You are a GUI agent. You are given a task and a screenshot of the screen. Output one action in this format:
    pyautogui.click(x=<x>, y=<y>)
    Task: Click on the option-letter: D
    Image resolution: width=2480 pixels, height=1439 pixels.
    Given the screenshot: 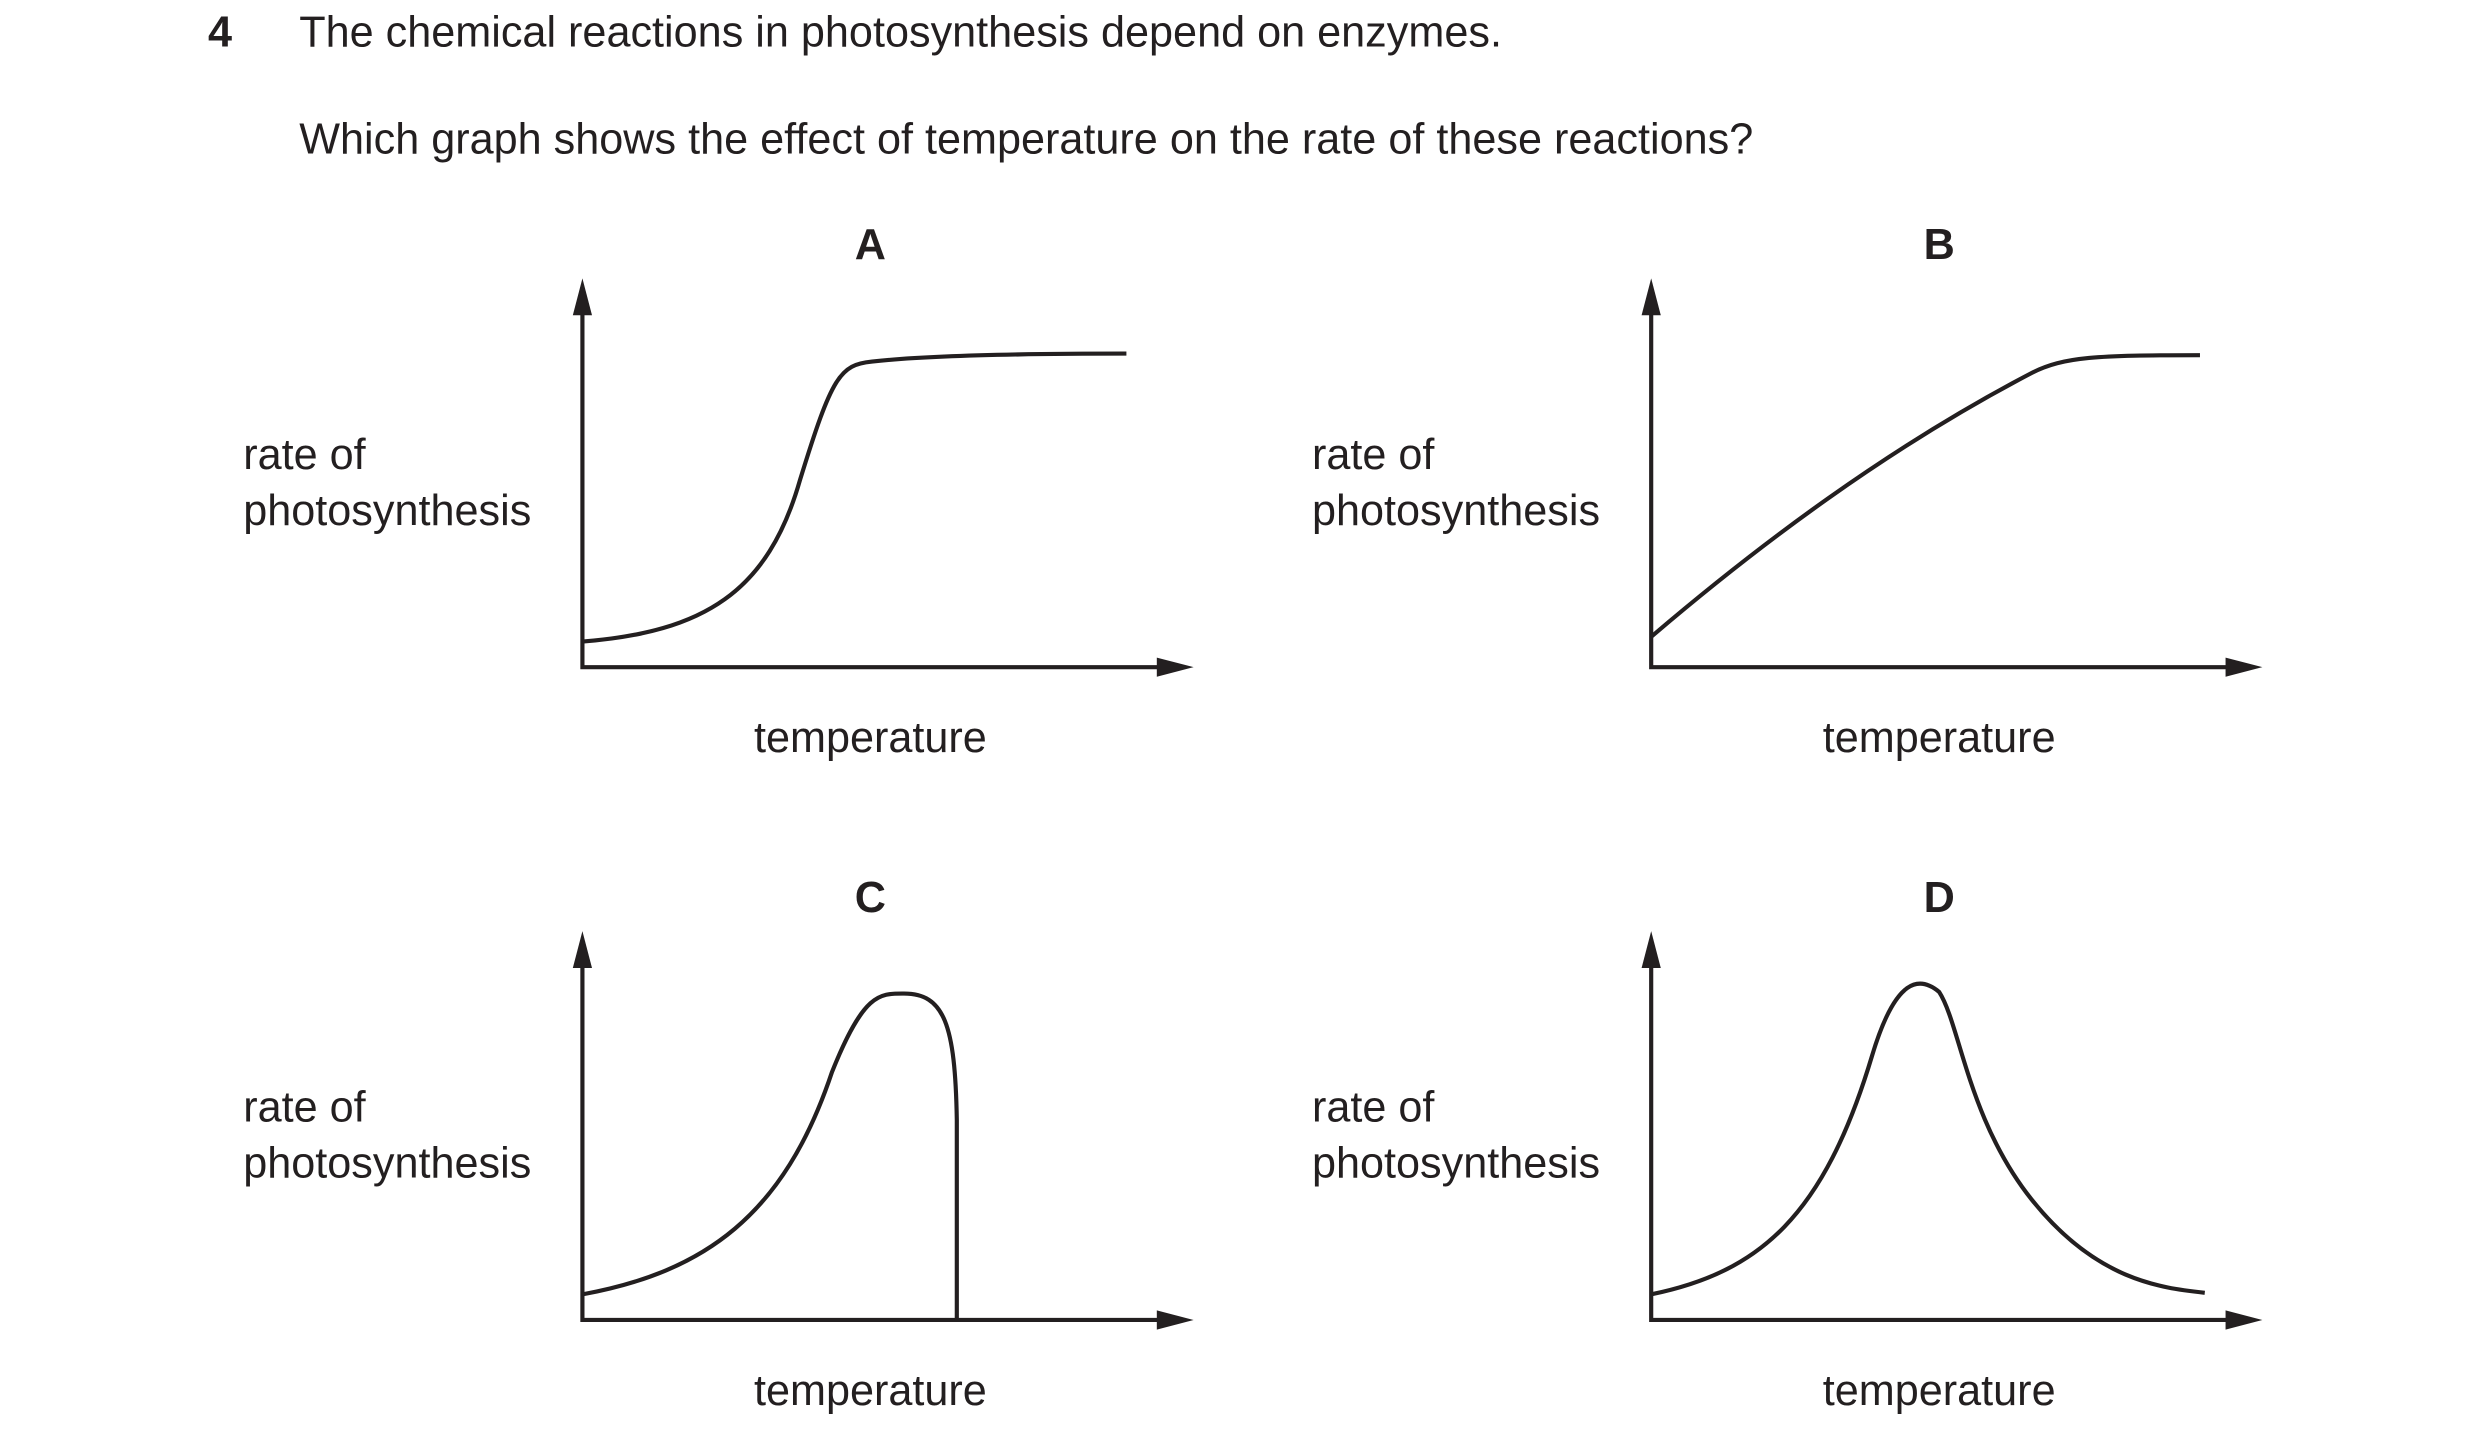 What is the action you would take?
    pyautogui.click(x=1939, y=898)
    